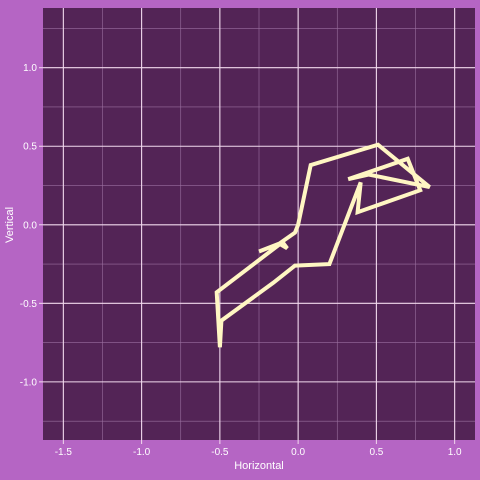 This screenshot has height=480, width=480. What do you see at coordinates (455, 452) in the screenshot?
I see `x-tick-label: 1.0` at bounding box center [455, 452].